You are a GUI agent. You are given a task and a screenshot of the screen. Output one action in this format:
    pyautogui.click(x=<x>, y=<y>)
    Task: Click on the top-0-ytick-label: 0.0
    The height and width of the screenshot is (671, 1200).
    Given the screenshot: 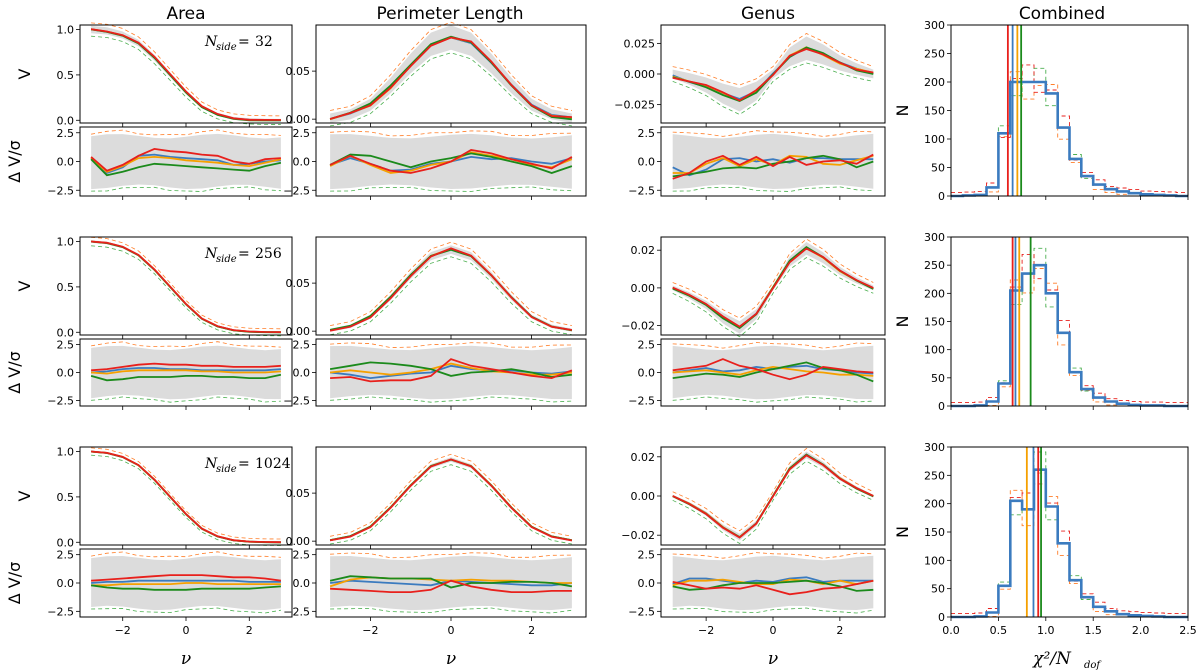 What is the action you would take?
    pyautogui.click(x=66, y=542)
    